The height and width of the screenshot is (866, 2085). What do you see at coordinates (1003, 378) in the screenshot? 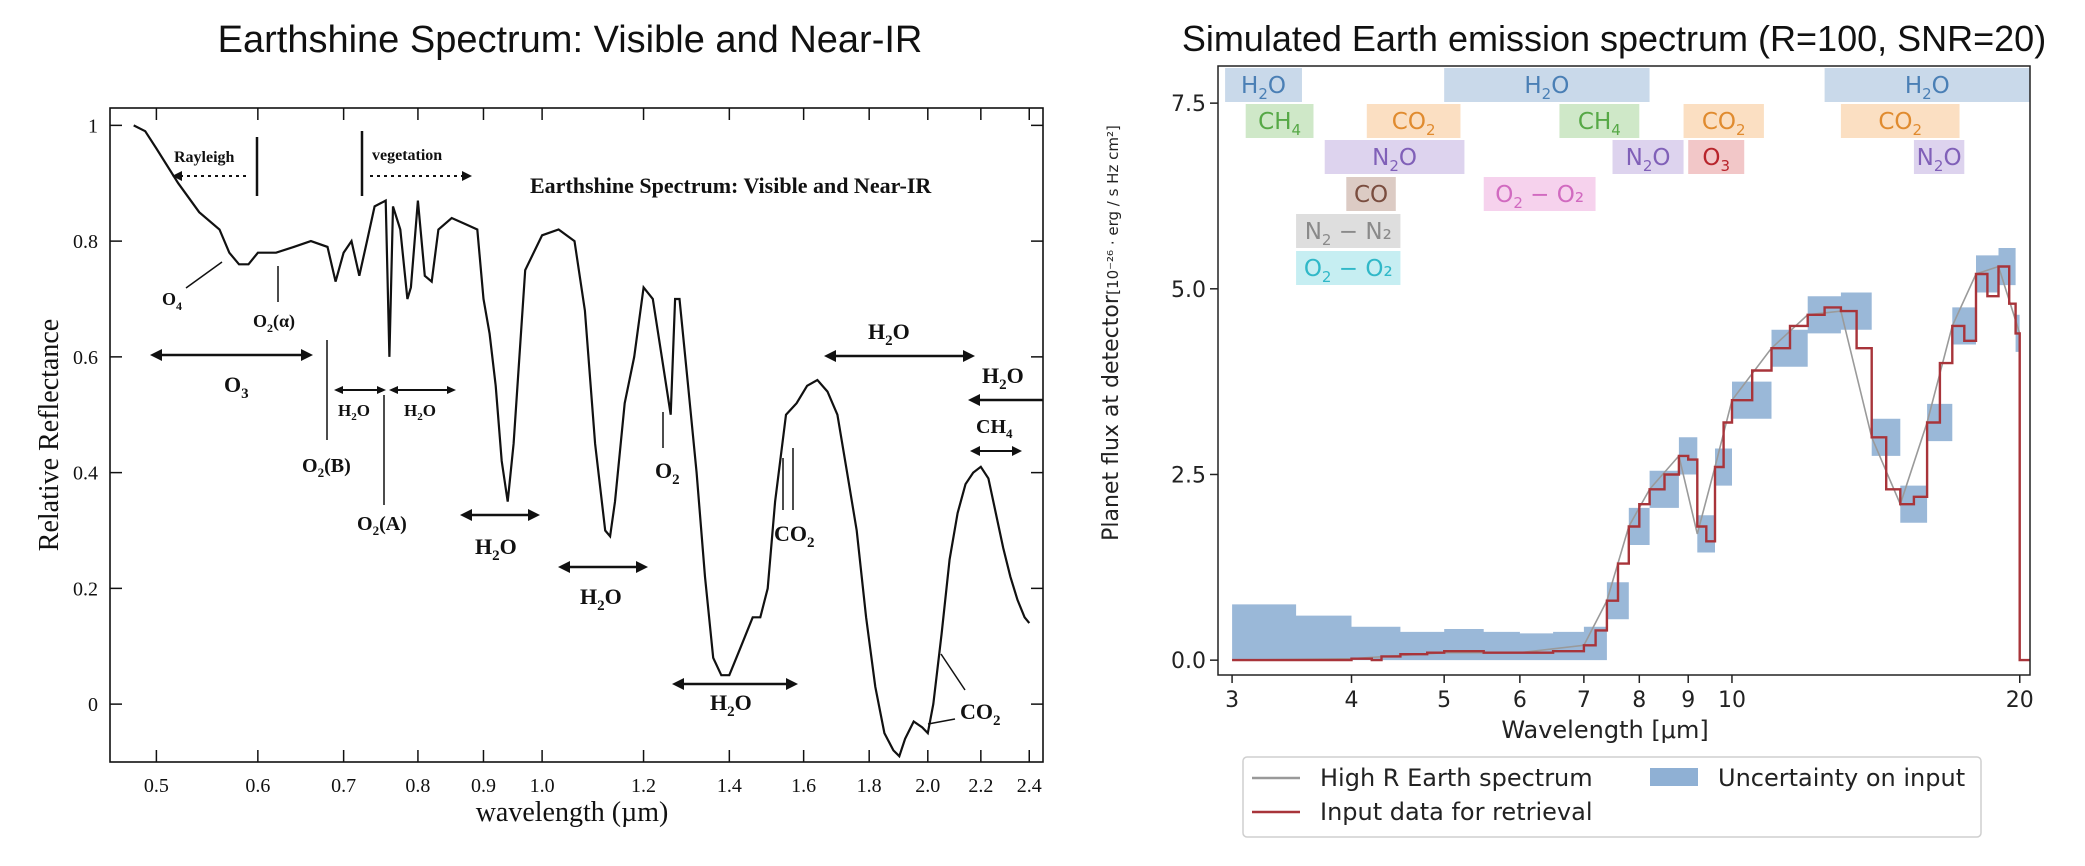
I see `h2o-label-7: H2O` at bounding box center [1003, 378].